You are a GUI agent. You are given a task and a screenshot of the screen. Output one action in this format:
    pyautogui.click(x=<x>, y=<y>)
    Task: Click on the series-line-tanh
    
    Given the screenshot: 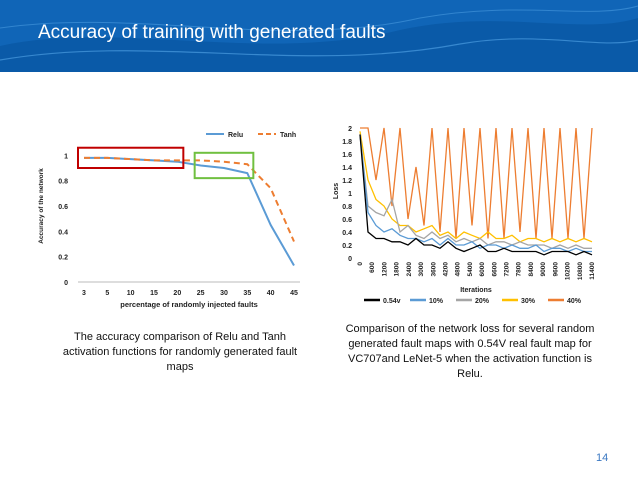 What is the action you would take?
    pyautogui.click(x=189, y=199)
    